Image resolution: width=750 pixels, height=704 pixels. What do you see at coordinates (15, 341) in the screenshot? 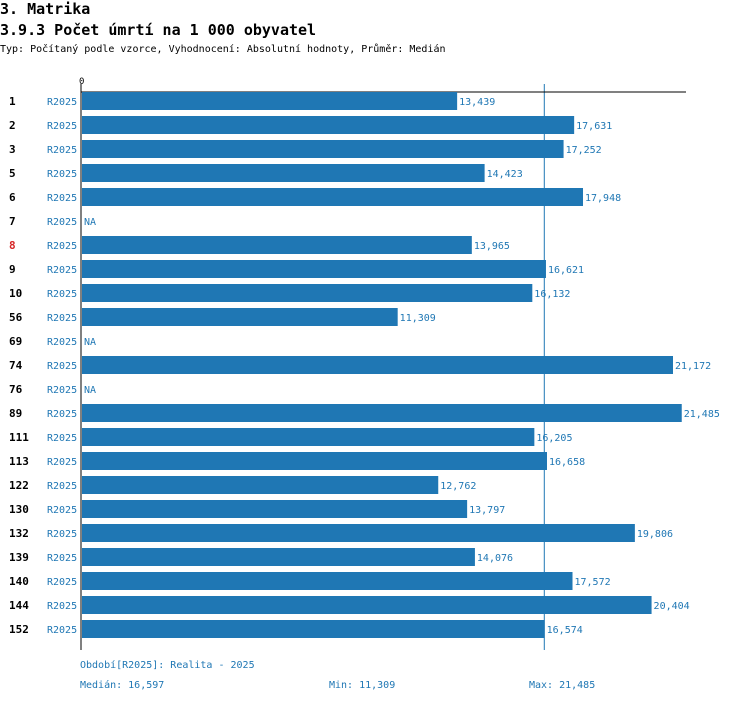
I see `category-label: 69` at bounding box center [15, 341].